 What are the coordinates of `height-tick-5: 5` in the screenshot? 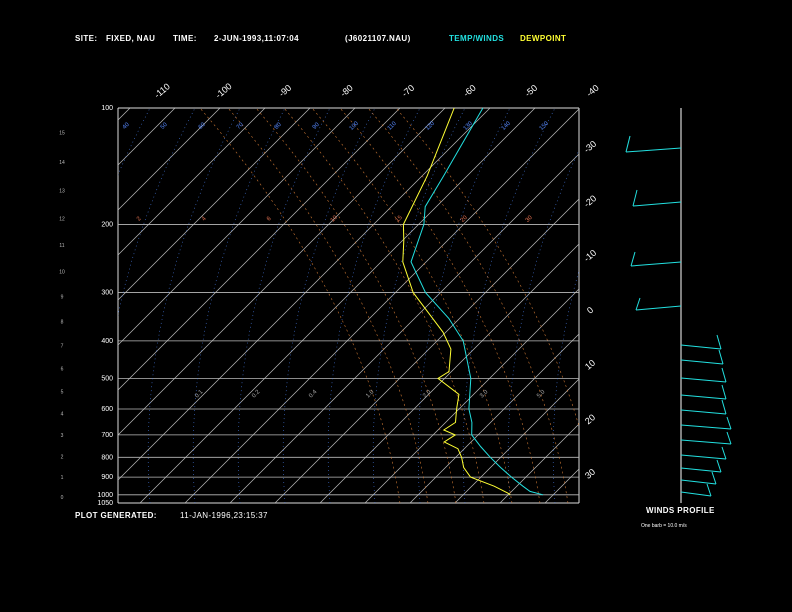 It's located at (62, 392).